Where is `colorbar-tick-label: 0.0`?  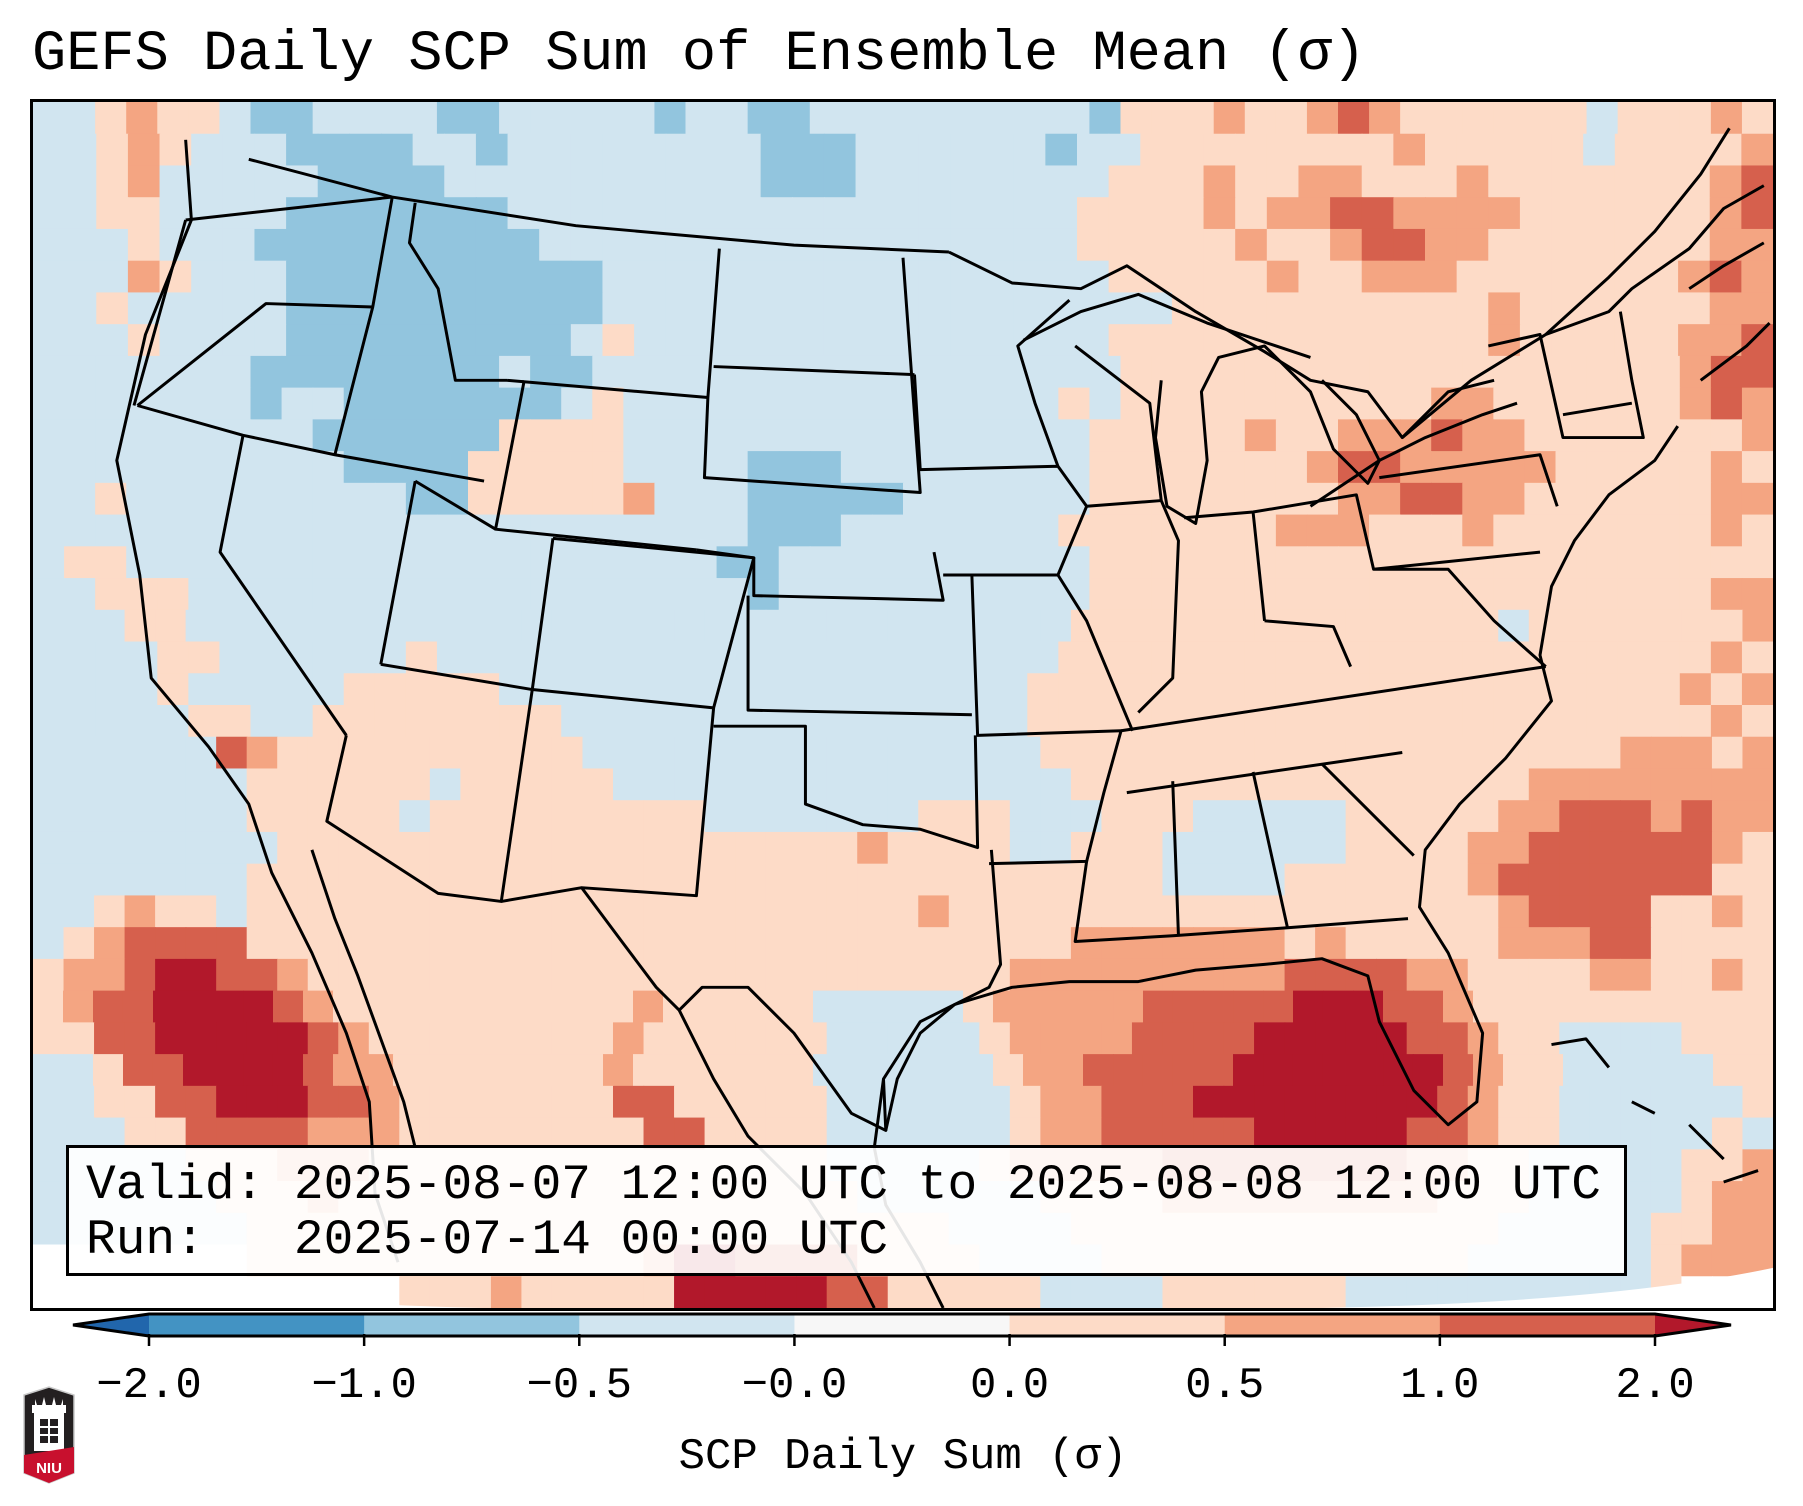
colorbar-tick-label: 0.0 is located at coordinates (1009, 1386).